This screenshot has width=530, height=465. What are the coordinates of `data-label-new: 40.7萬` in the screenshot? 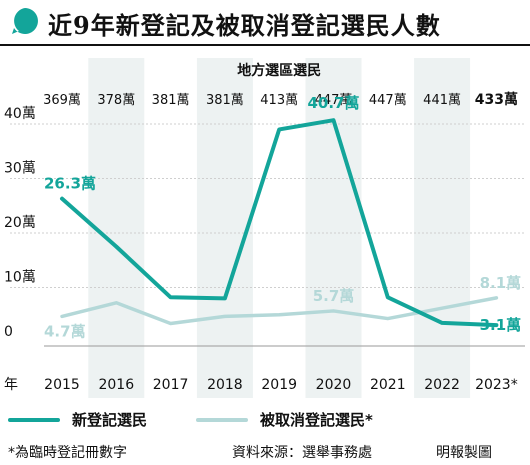 It's located at (333, 103).